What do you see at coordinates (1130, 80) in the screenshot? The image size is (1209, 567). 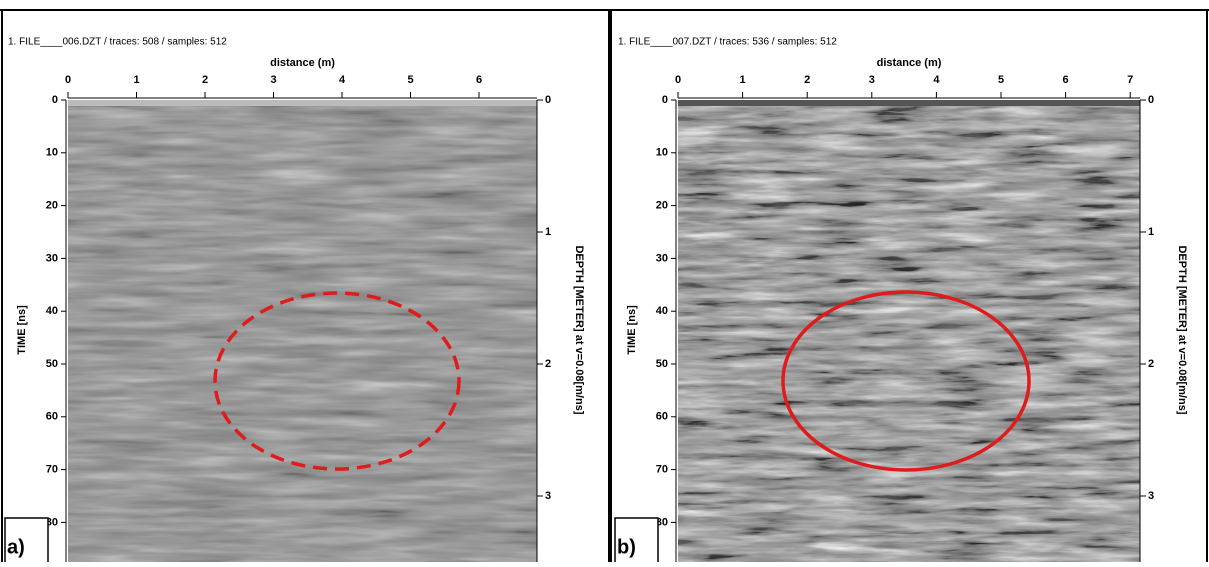 I see `x-tick-label: 7` at bounding box center [1130, 80].